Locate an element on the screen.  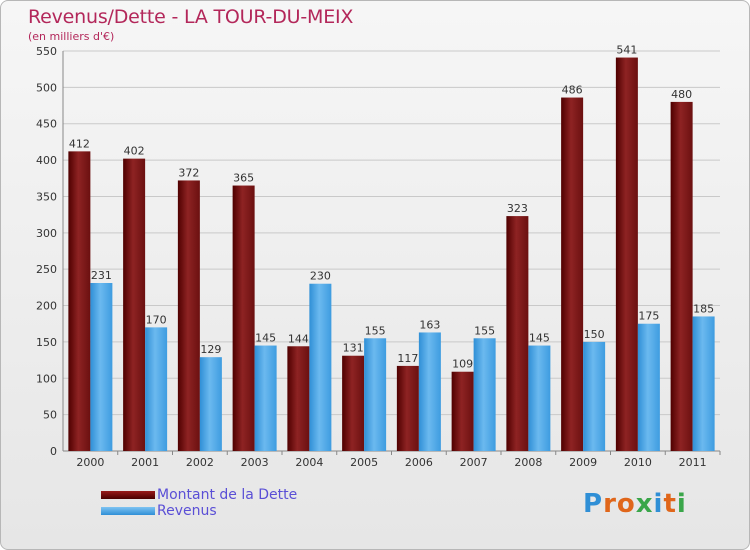
x-tick-label: 2010 is located at coordinates (638, 462).